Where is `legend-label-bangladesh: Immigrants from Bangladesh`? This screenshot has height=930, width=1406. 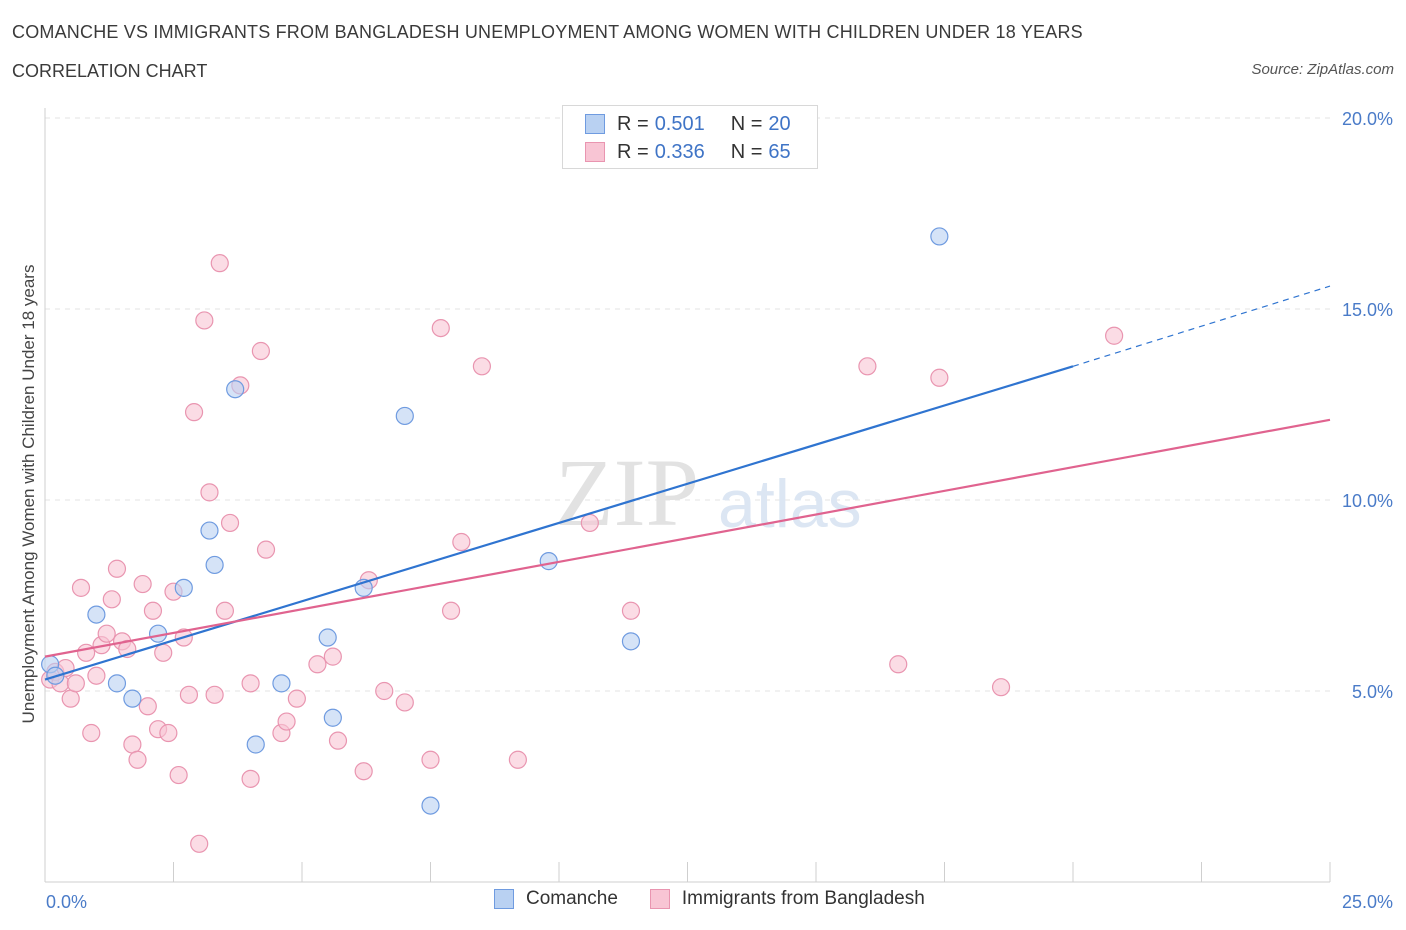 legend-label-bangladesh: Immigrants from Bangladesh is located at coordinates (803, 898).